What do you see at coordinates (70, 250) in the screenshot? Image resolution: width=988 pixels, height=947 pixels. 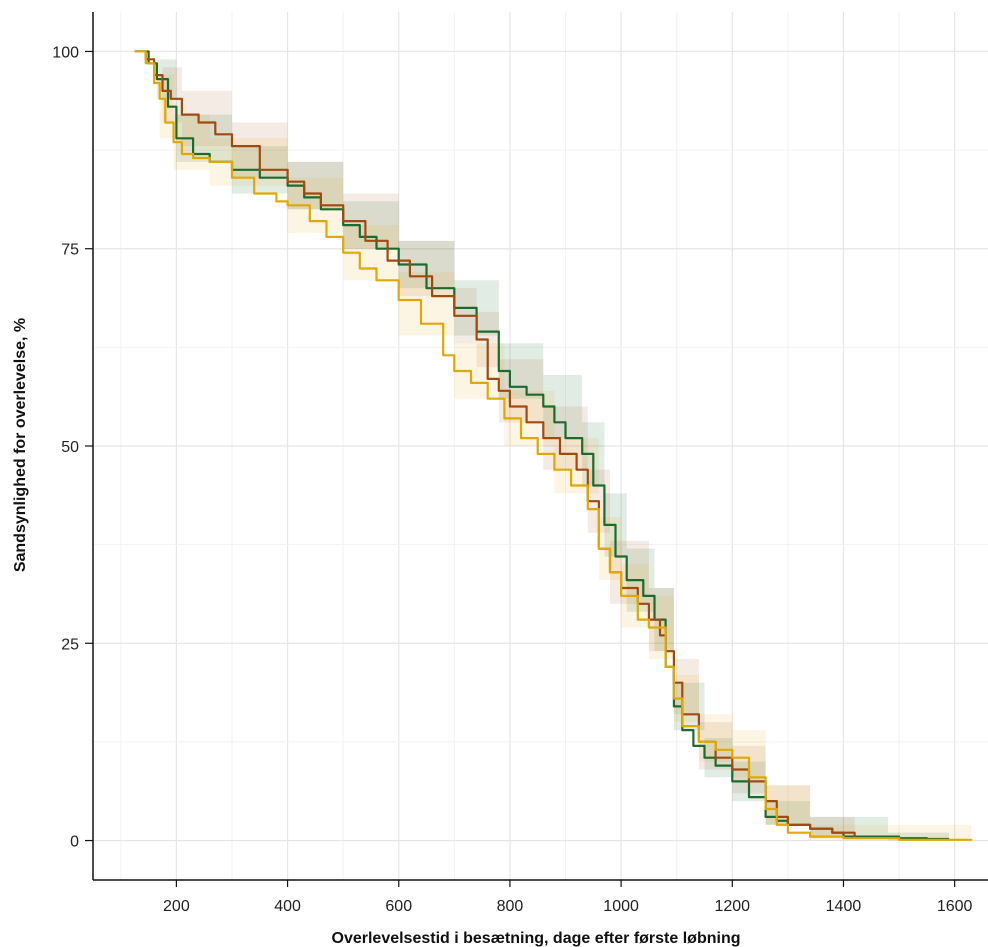 I see `y-tick-label: 75` at bounding box center [70, 250].